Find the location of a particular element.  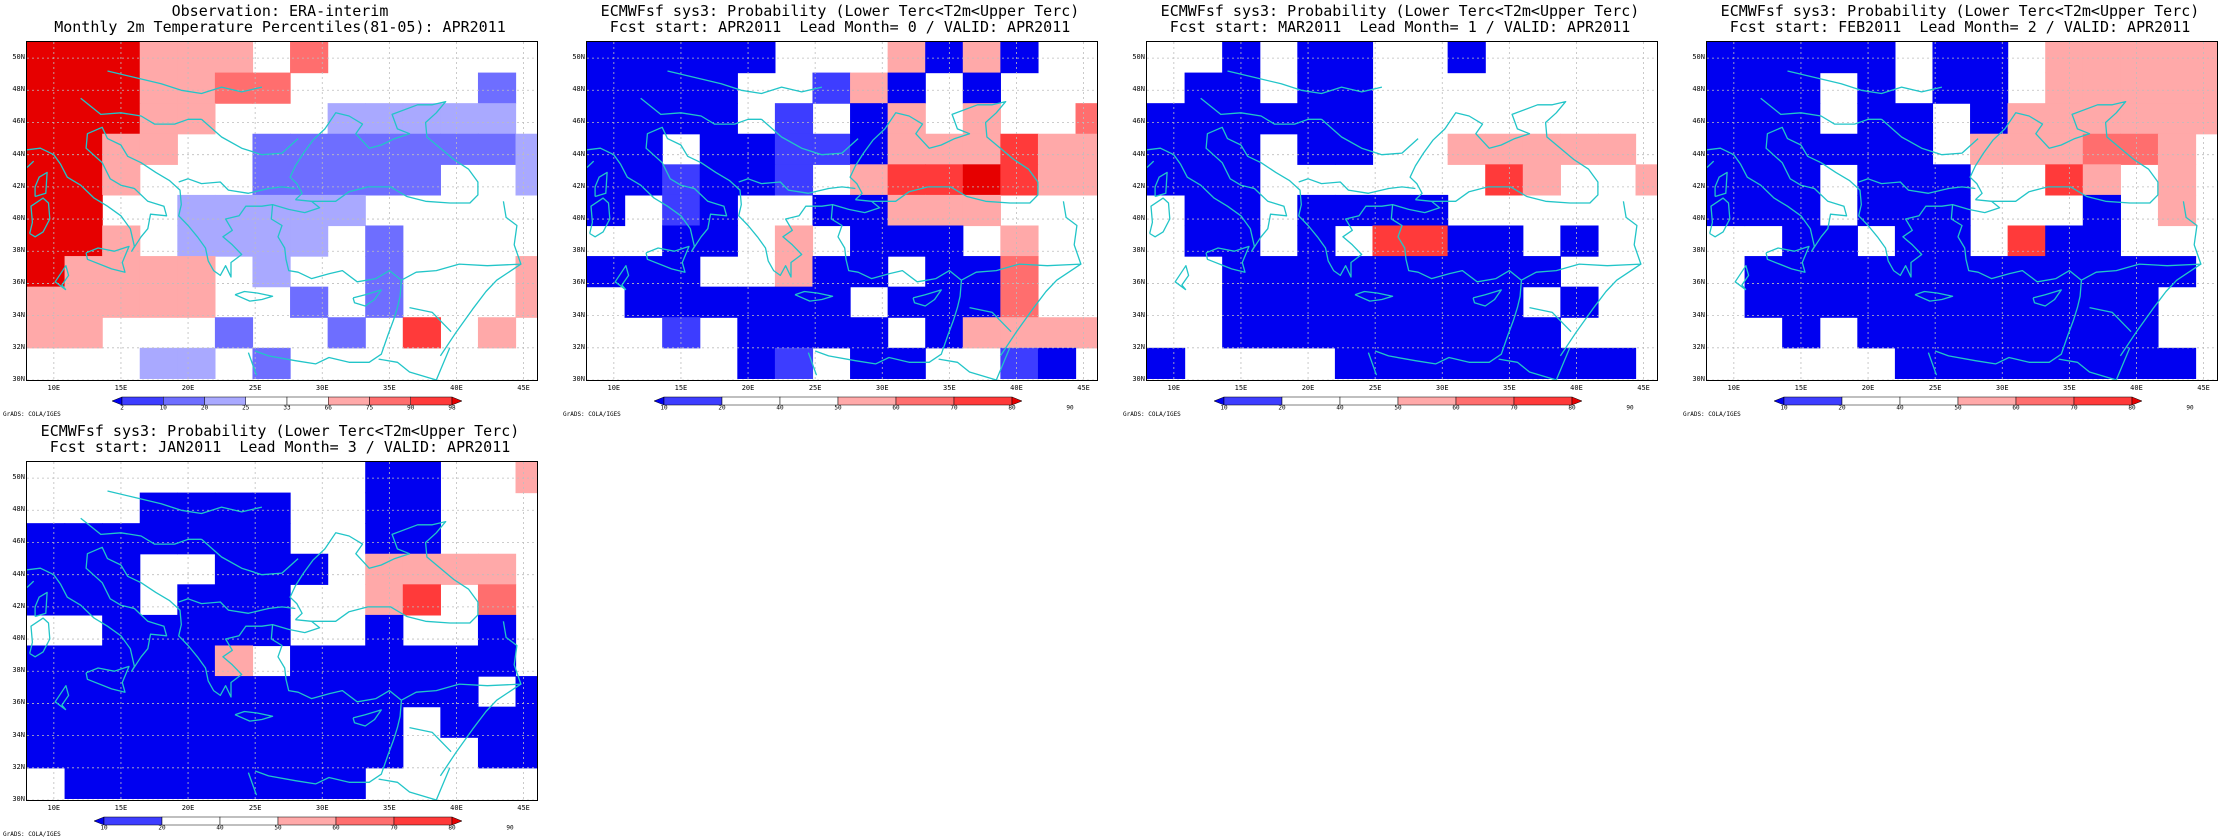

colorbar-label: 75 is located at coordinates (370, 408).